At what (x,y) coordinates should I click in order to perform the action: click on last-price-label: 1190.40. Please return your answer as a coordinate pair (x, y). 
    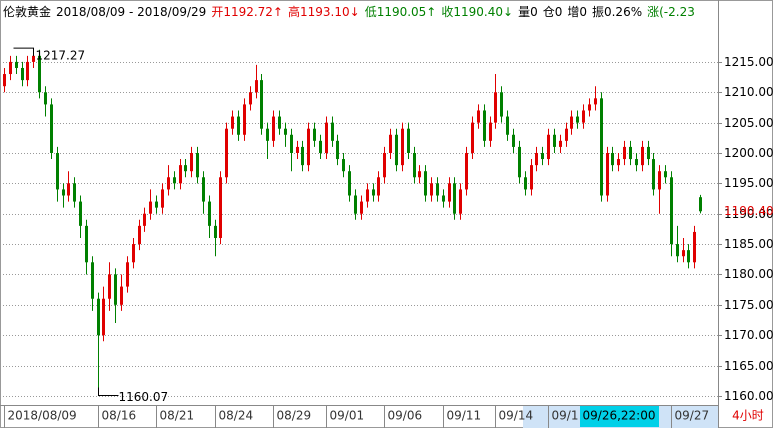
    Looking at the image, I should click on (748, 211).